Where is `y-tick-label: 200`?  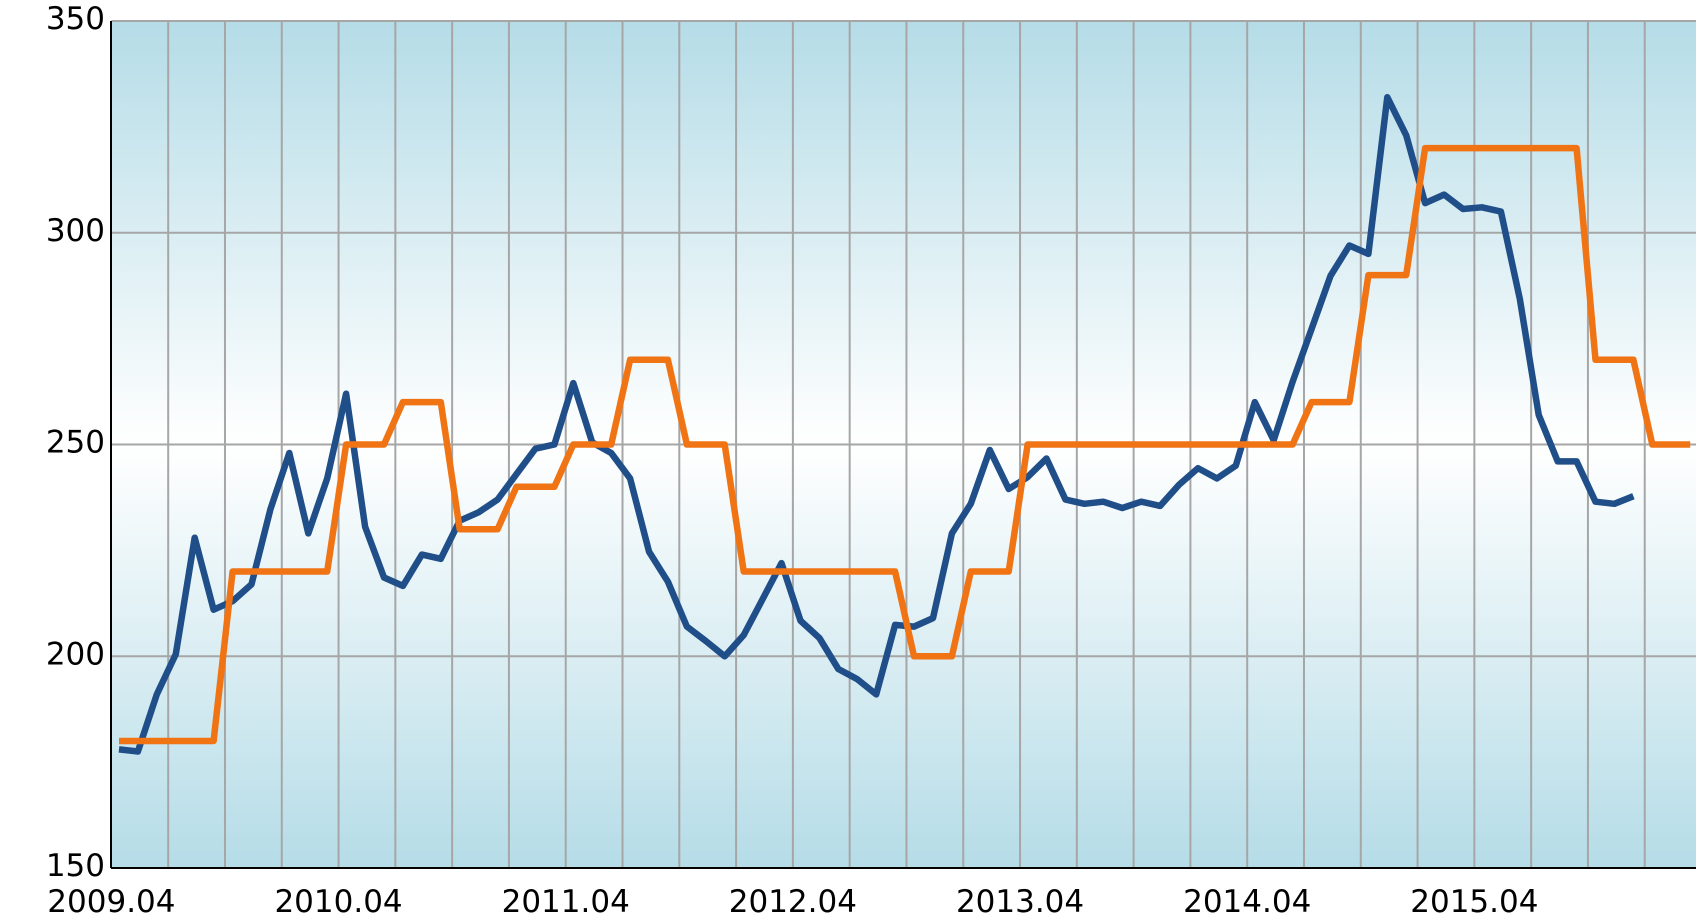 y-tick-label: 200 is located at coordinates (75, 654).